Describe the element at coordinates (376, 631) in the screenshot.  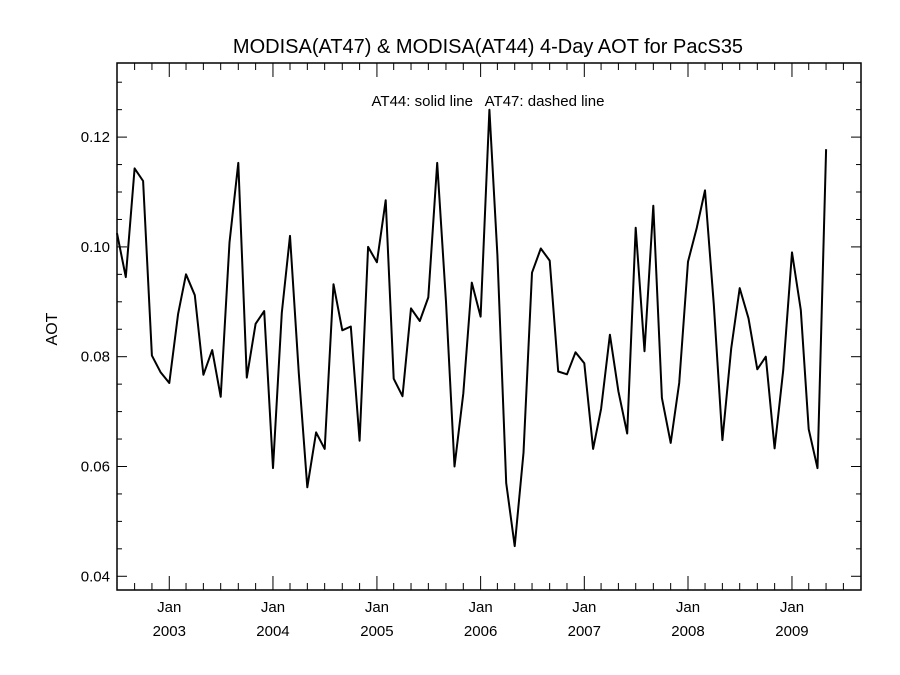
I see `x-tick-label-year: 2005` at that location.